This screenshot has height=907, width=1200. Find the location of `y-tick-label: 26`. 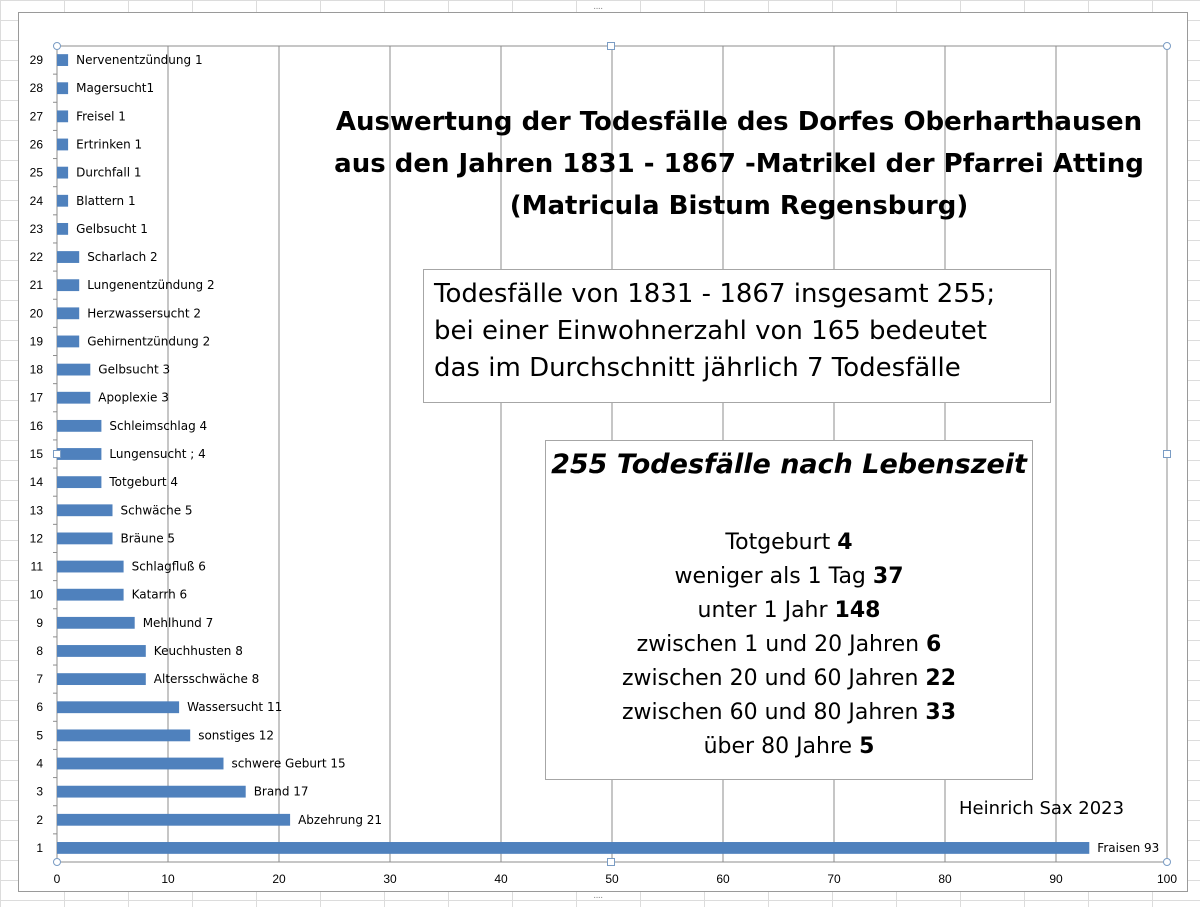

y-tick-label: 26 is located at coordinates (37, 144).